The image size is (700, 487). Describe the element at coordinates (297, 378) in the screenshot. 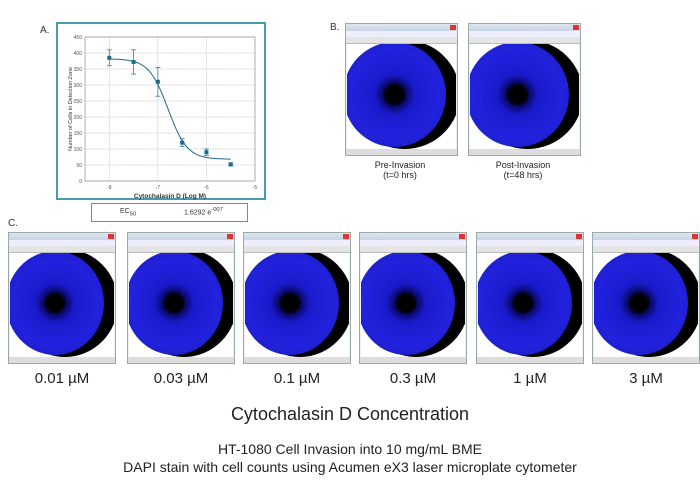

I see `concentration-label: 0.1 µM` at that location.